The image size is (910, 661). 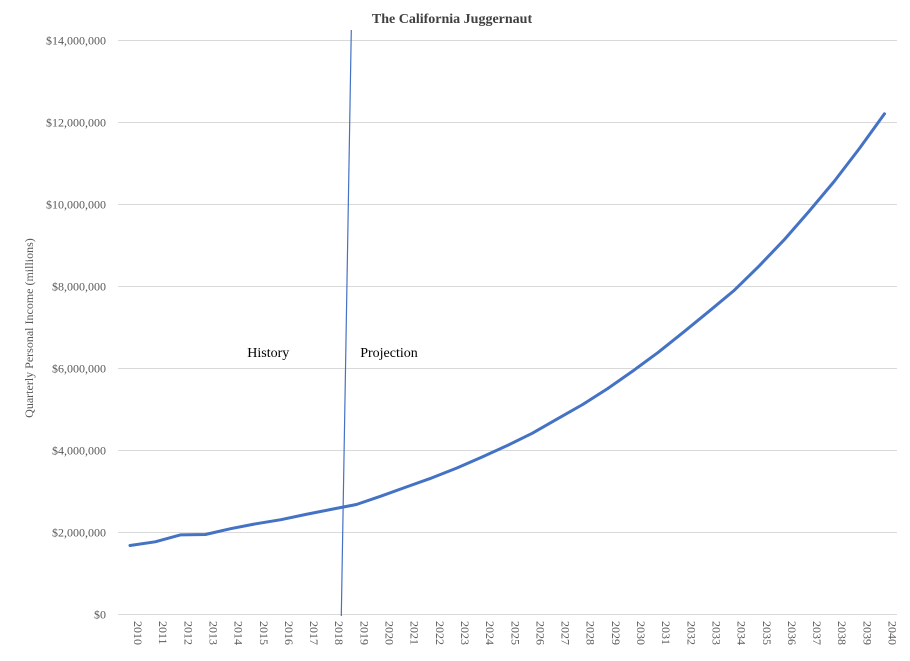 What do you see at coordinates (691, 633) in the screenshot?
I see `x-tick-label: 2032` at bounding box center [691, 633].